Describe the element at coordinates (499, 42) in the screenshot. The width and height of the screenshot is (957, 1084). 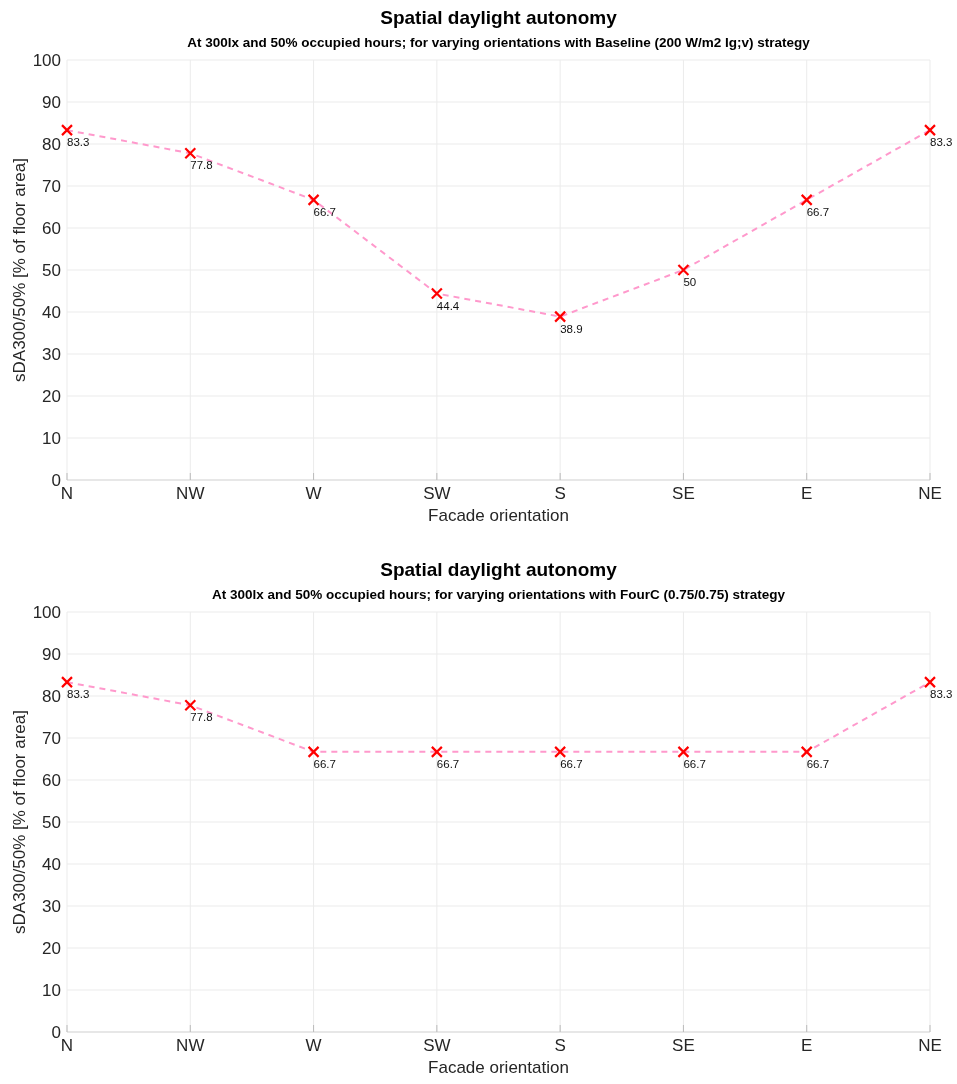
I see `chart-subtitle: At 300lx and 50% occupied hours; for varying orientations with Baseline (200 W/m2 Ig;v) strategy` at that location.